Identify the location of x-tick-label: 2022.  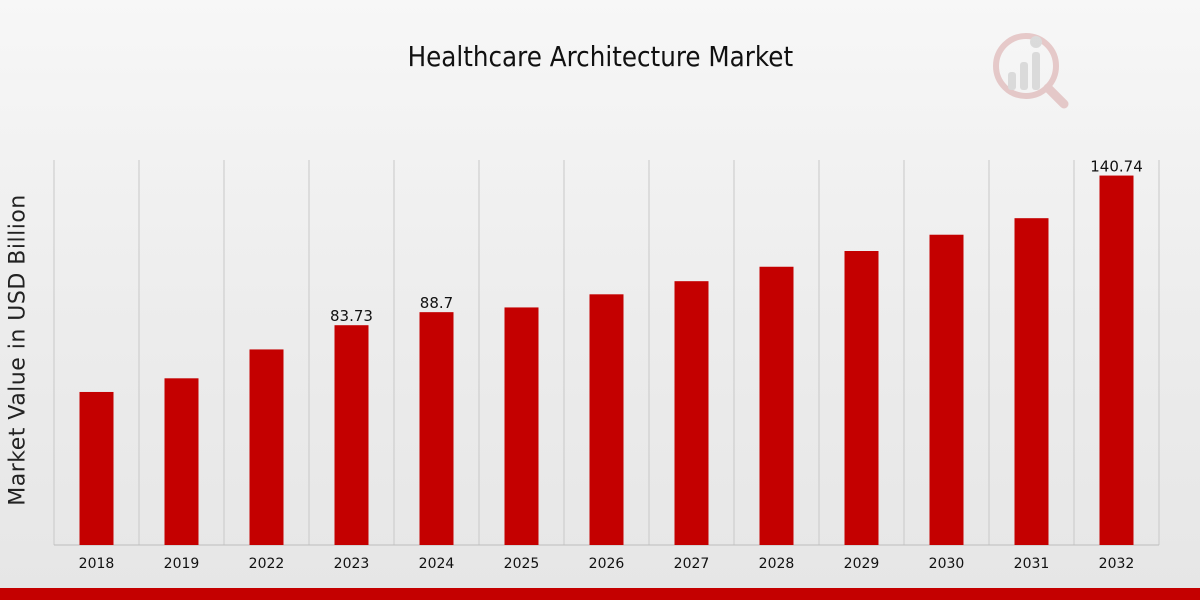
(267, 564).